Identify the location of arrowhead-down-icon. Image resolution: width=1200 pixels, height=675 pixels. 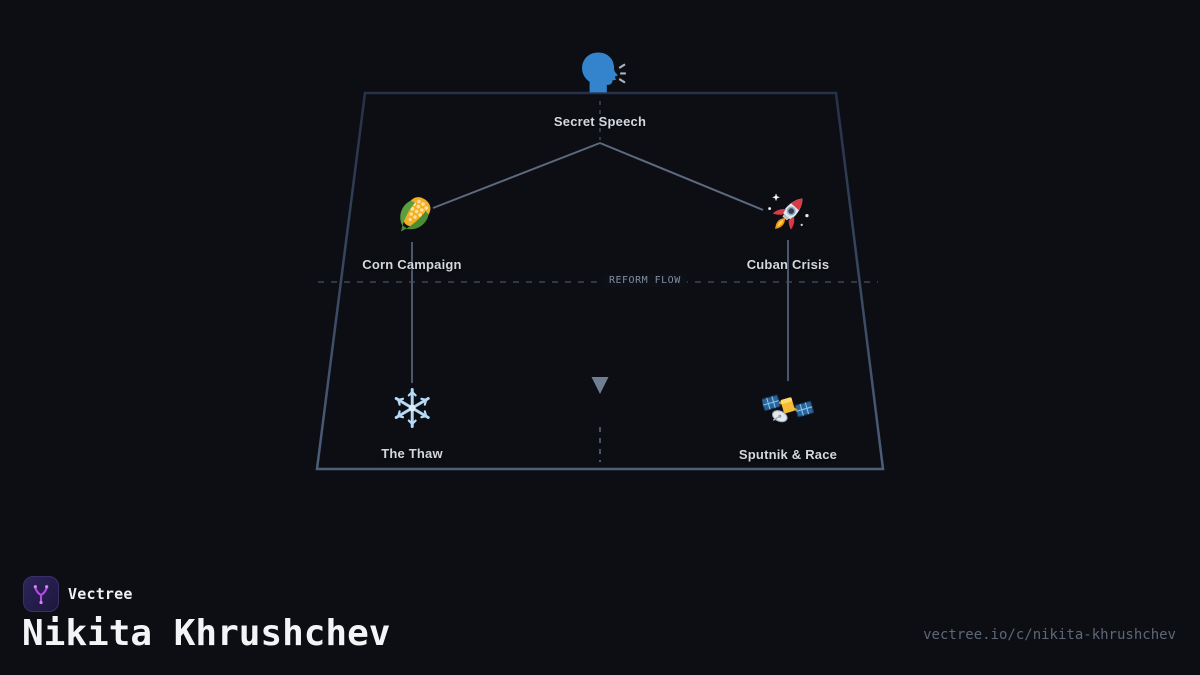
(600, 385).